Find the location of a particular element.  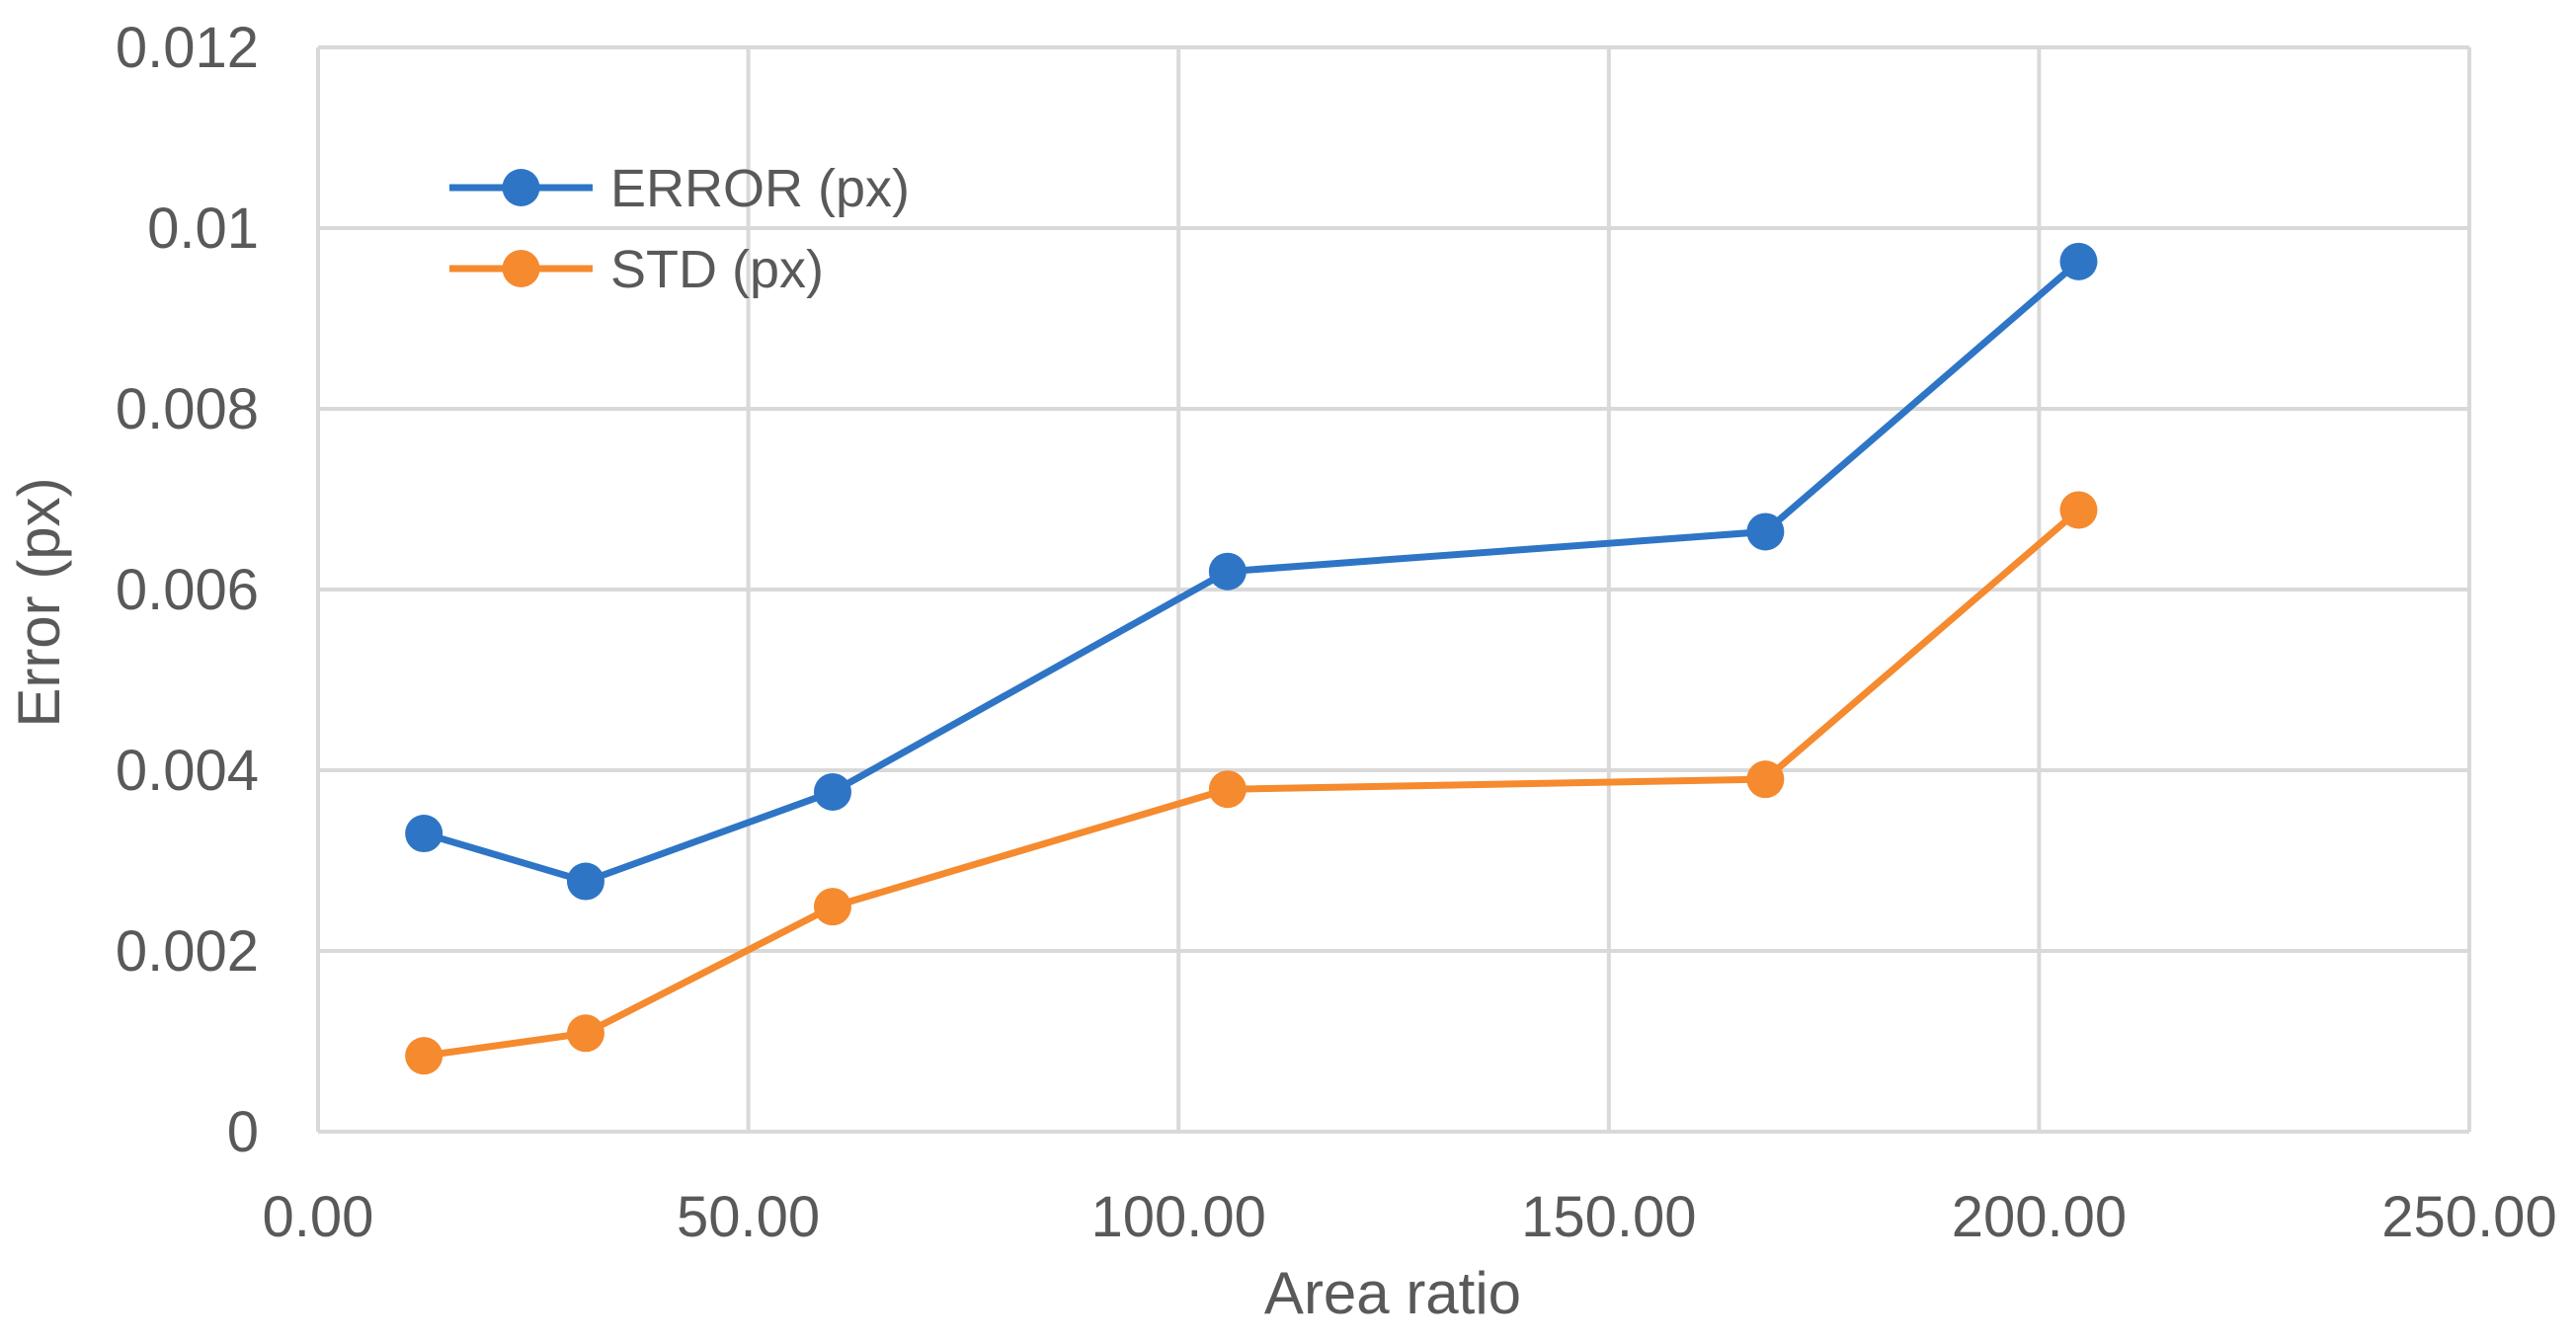

legend-item: ERROR (px) is located at coordinates (679, 189).